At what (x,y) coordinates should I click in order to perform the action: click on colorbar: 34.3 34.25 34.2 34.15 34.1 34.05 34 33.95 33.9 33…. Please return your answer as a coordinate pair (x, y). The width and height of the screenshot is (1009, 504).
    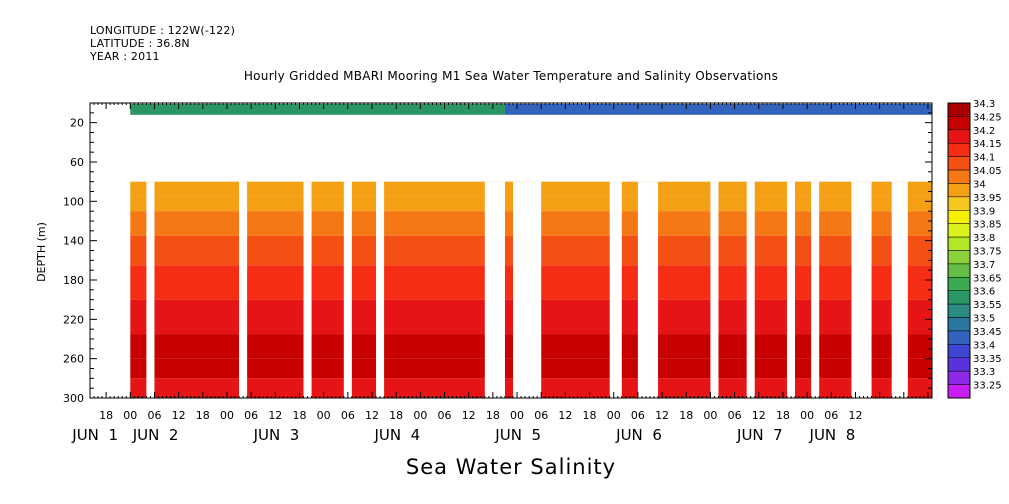
    Looking at the image, I should click on (974, 249).